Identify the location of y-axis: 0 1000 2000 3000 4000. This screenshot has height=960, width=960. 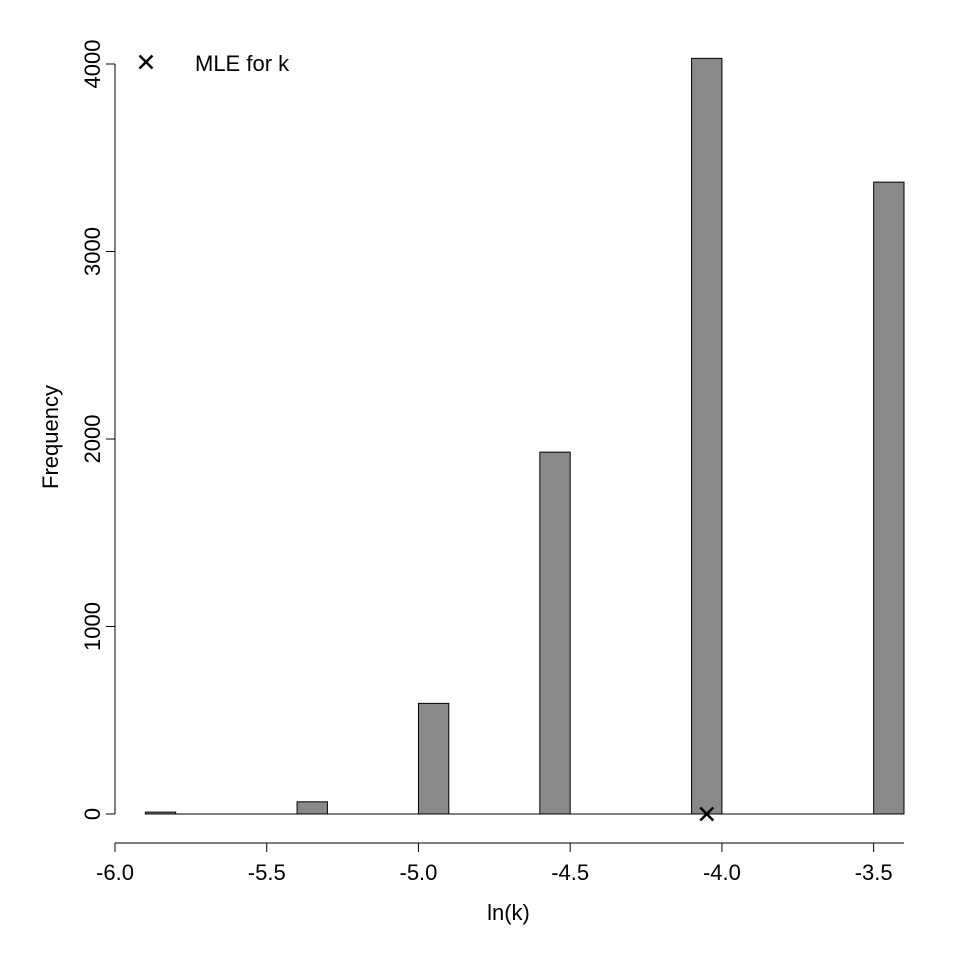
(98, 430).